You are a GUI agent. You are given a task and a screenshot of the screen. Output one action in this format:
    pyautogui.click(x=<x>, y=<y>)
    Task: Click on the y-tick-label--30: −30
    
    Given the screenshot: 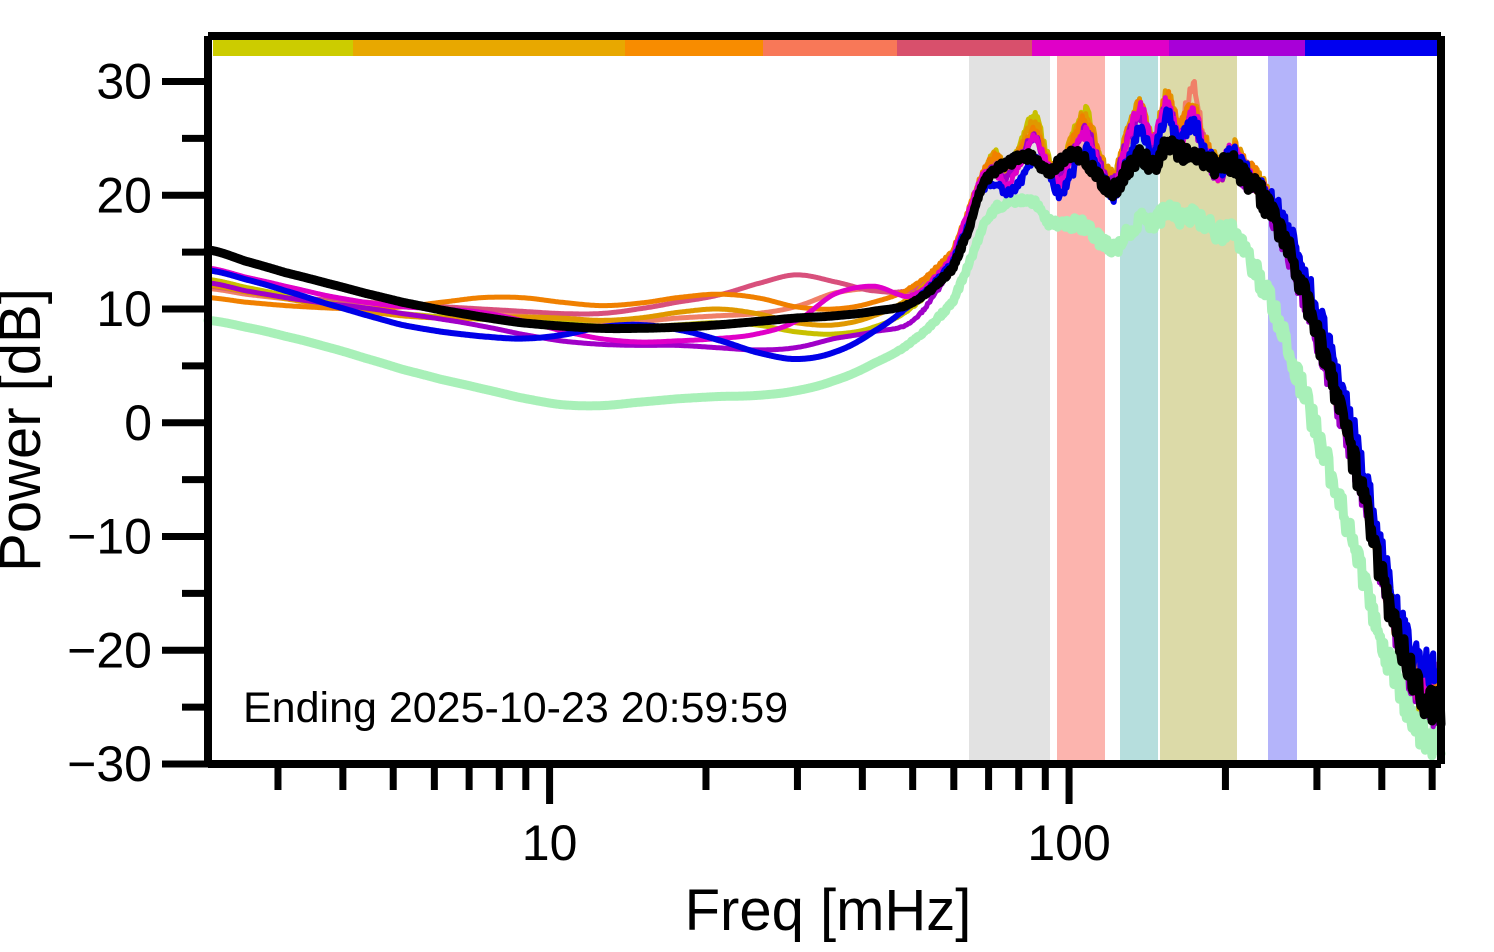 What is the action you would take?
    pyautogui.click(x=109, y=764)
    